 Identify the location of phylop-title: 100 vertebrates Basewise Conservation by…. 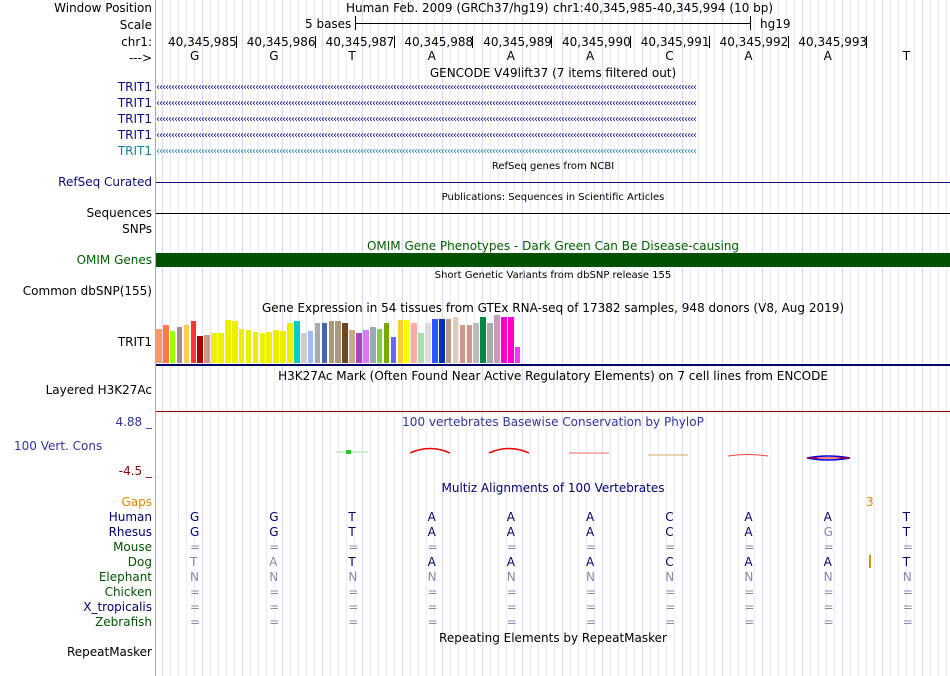
(553, 422).